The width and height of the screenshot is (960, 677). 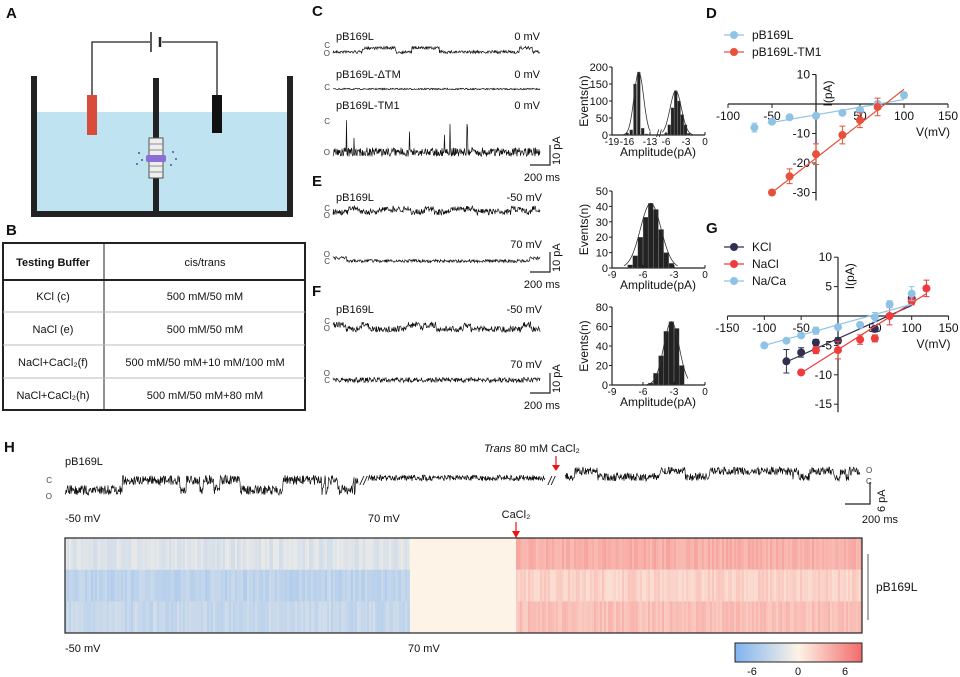 What do you see at coordinates (897, 587) in the screenshot?
I see `heatmap-label: pB169L` at bounding box center [897, 587].